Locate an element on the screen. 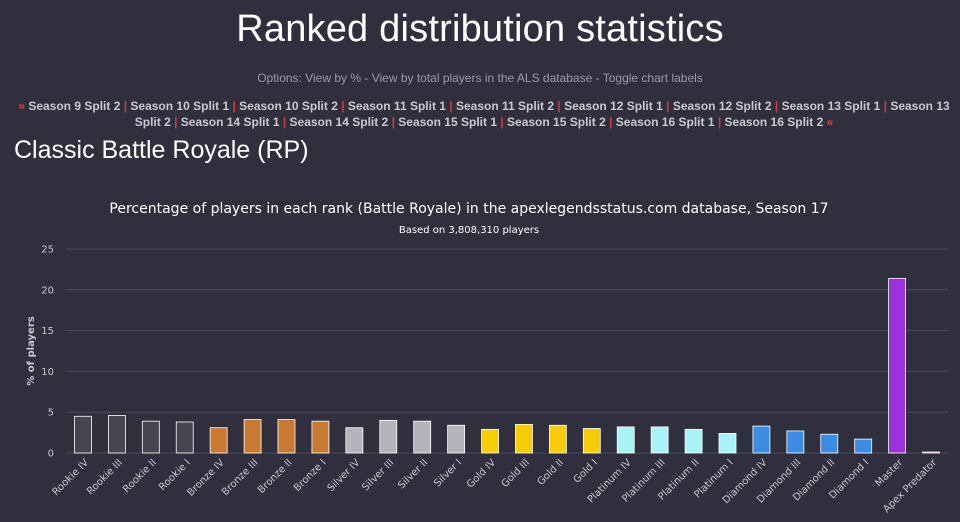 The height and width of the screenshot is (522, 960). bar-diamond-iv is located at coordinates (761, 439).